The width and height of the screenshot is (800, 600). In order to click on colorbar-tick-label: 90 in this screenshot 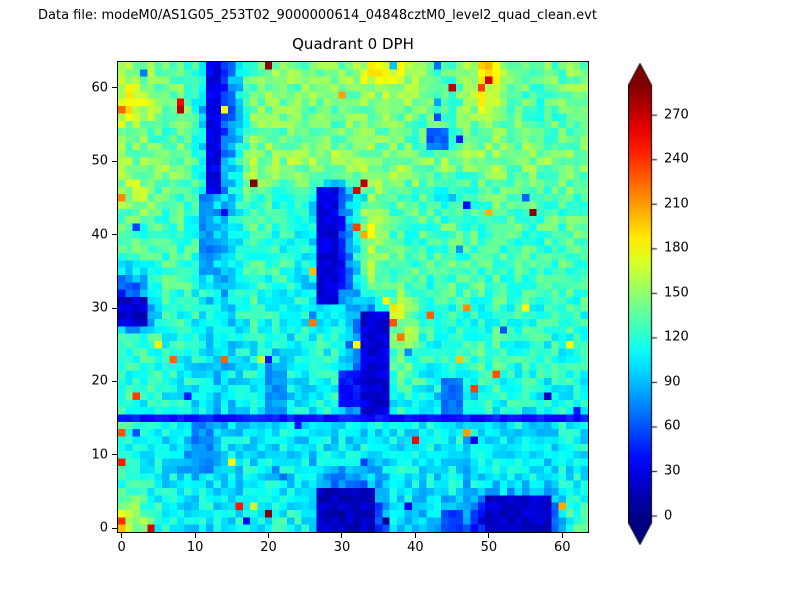, I will do `click(672, 382)`.